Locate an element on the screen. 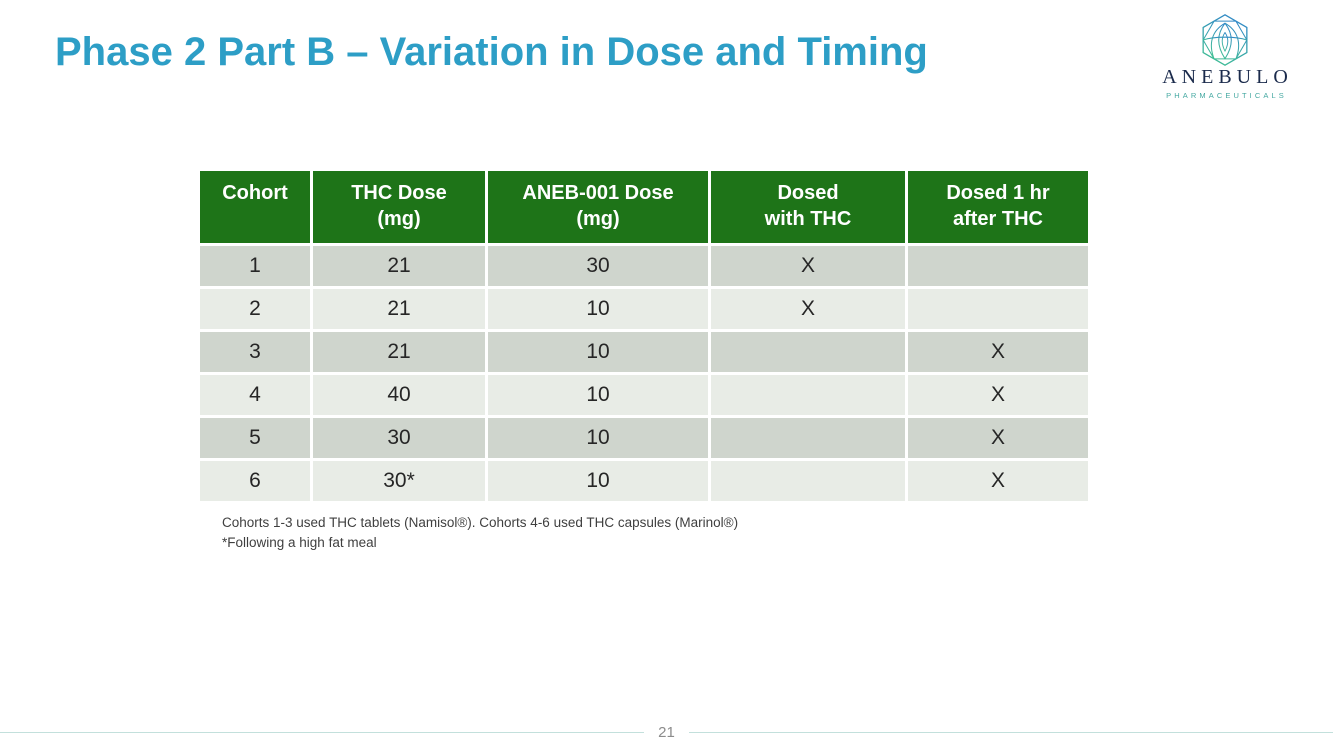 Image resolution: width=1333 pixels, height=750 pixels. hexagon-lattice-icon is located at coordinates (1225, 40).